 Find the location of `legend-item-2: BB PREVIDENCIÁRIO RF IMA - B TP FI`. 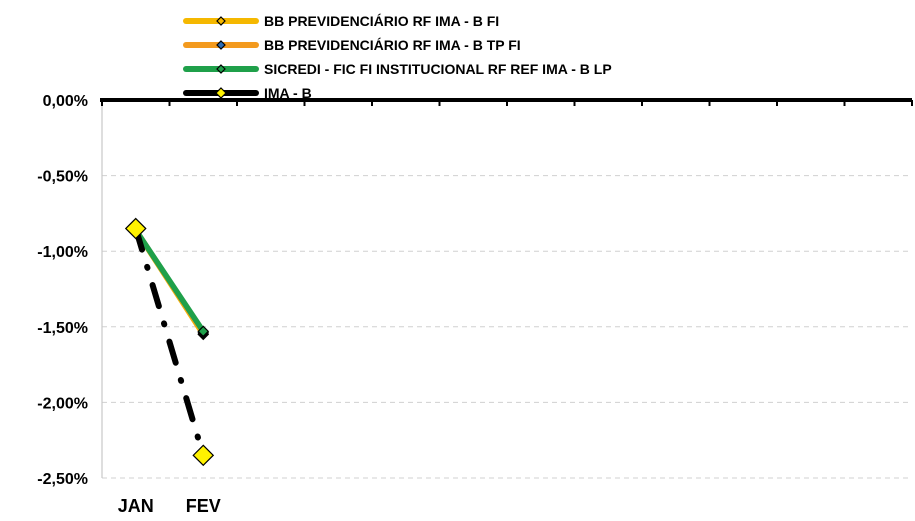

legend-item-2: BB PREVIDENCIÁRIO RF IMA - B TP FI is located at coordinates (352, 45).